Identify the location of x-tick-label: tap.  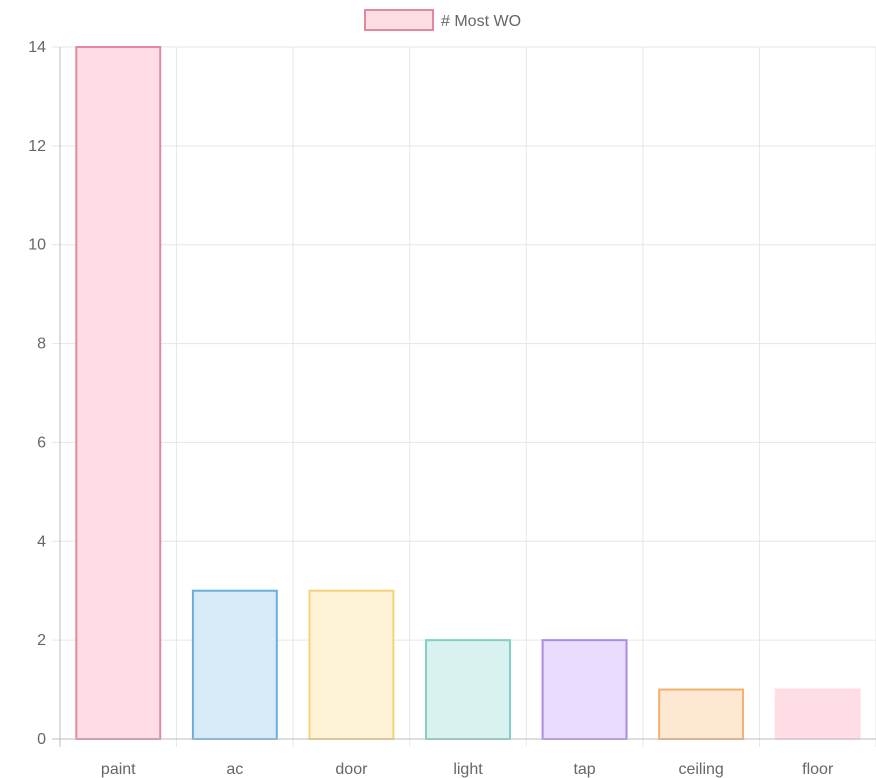
(584, 769).